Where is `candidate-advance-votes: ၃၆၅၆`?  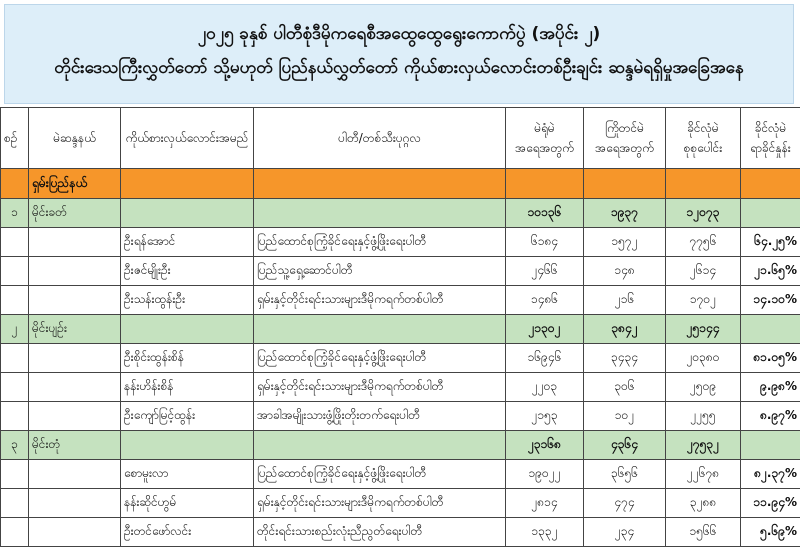
candidate-advance-votes: ၃၆၅၆ is located at coordinates (624, 474).